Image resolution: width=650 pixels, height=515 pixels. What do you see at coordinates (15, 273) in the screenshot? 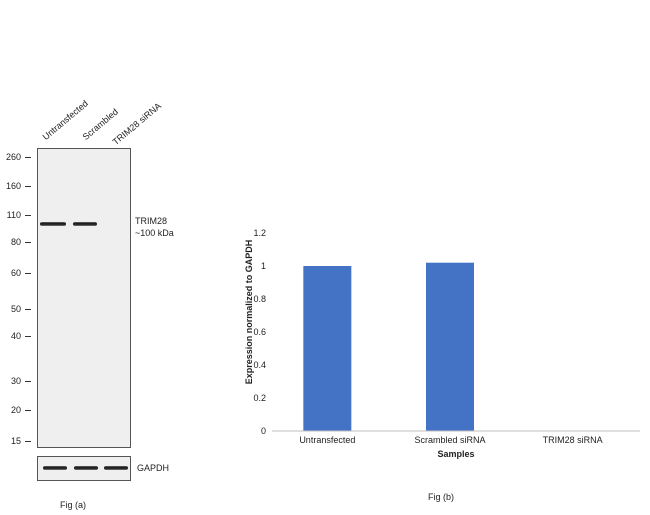
I see `mw-marker-60: 60` at bounding box center [15, 273].